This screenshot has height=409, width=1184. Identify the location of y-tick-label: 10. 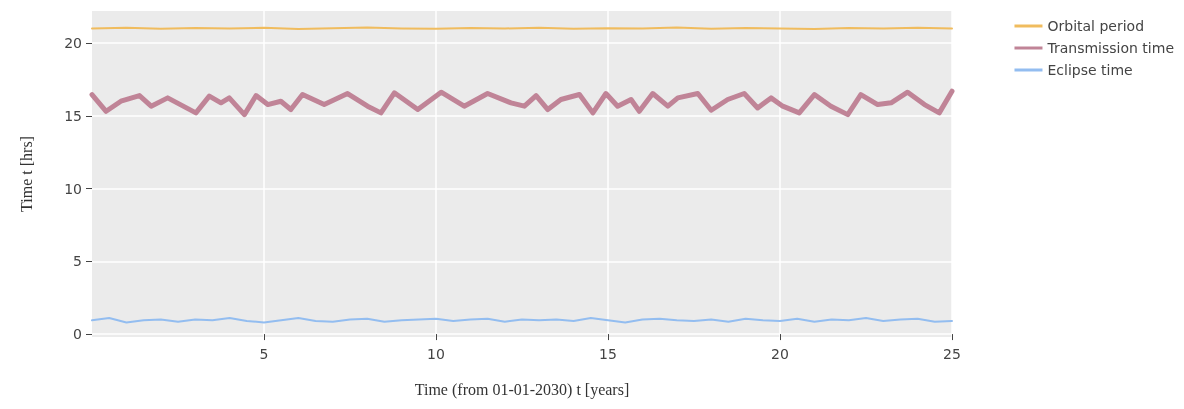
(73, 188).